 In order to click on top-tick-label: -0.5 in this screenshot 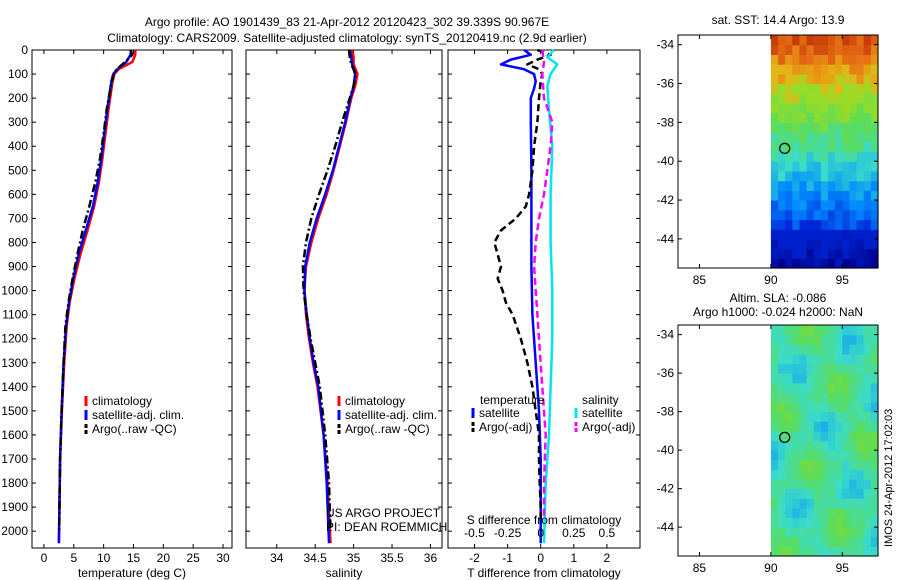, I will do `click(474, 533)`.